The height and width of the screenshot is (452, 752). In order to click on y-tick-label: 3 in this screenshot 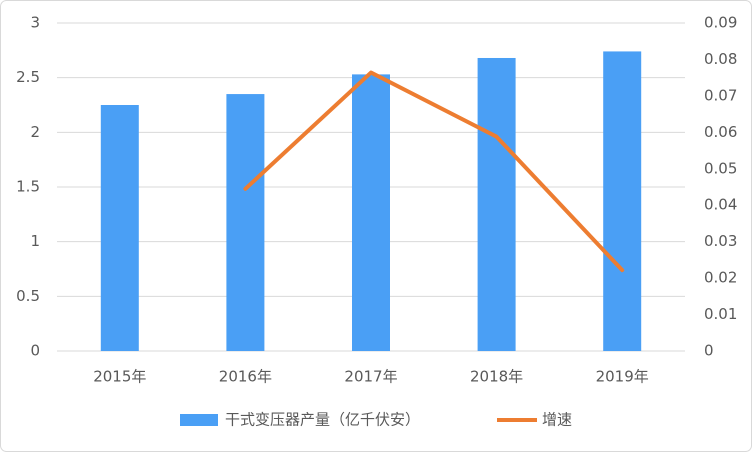, I will do `click(35, 23)`.